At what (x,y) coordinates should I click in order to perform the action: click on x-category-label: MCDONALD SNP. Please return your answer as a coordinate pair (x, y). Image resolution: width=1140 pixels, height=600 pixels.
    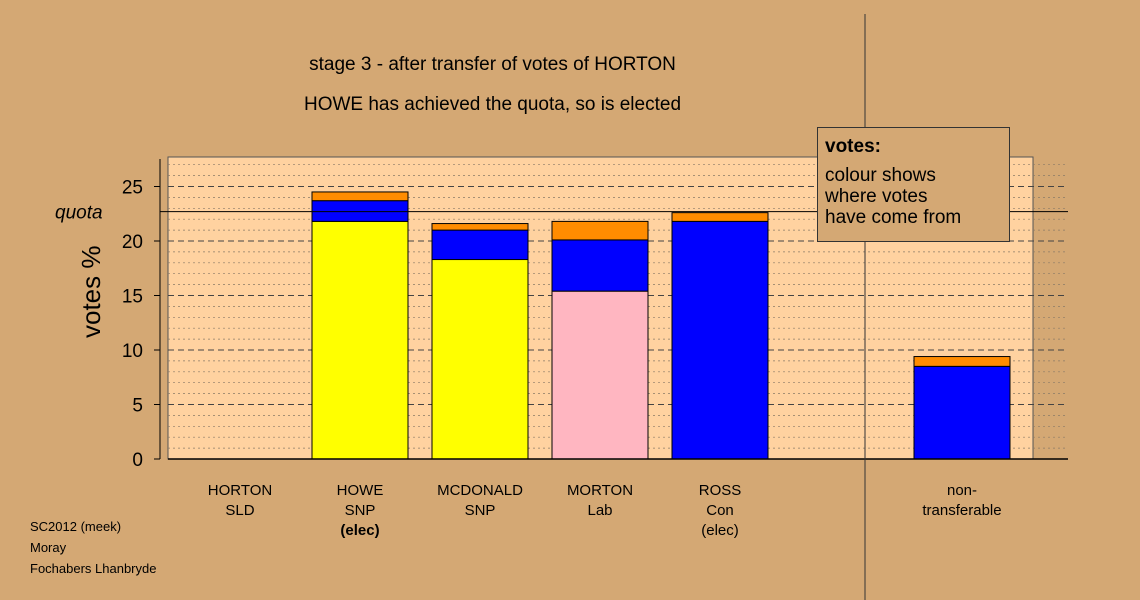
    Looking at the image, I should click on (480, 501).